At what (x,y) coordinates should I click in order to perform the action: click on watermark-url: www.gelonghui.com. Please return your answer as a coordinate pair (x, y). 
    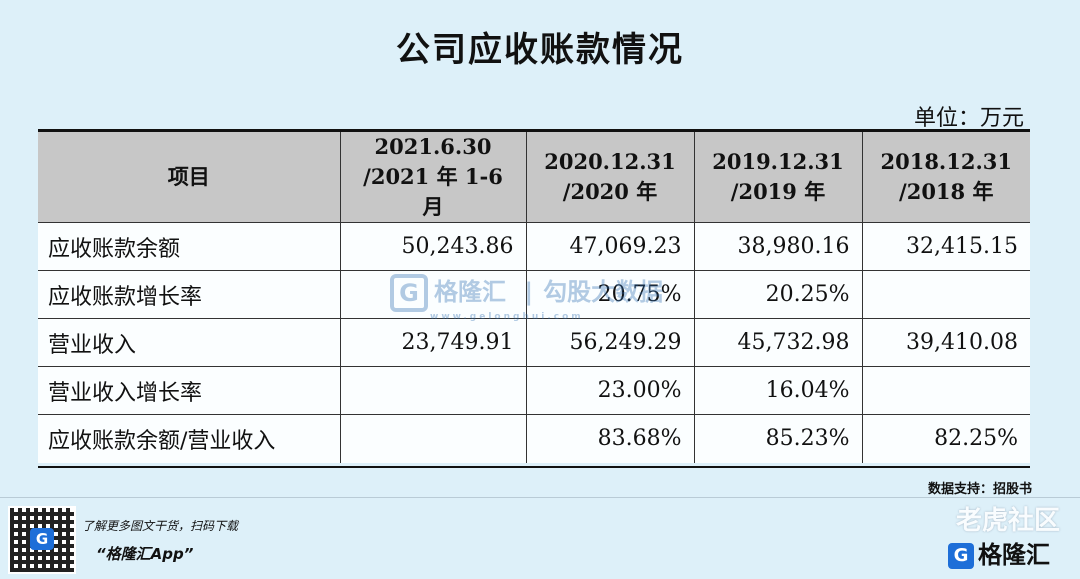
    Looking at the image, I should click on (507, 317).